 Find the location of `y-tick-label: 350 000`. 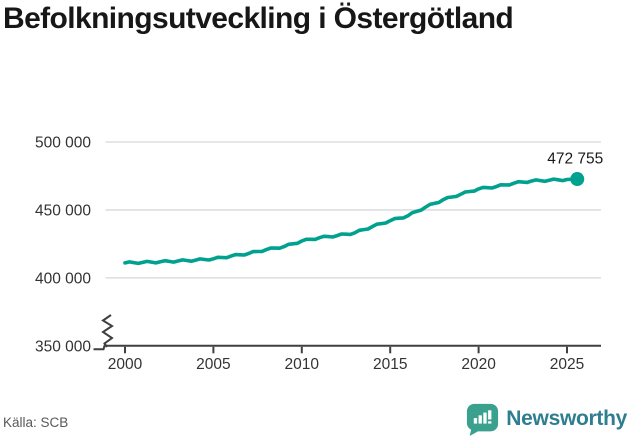

y-tick-label: 350 000 is located at coordinates (63, 346).